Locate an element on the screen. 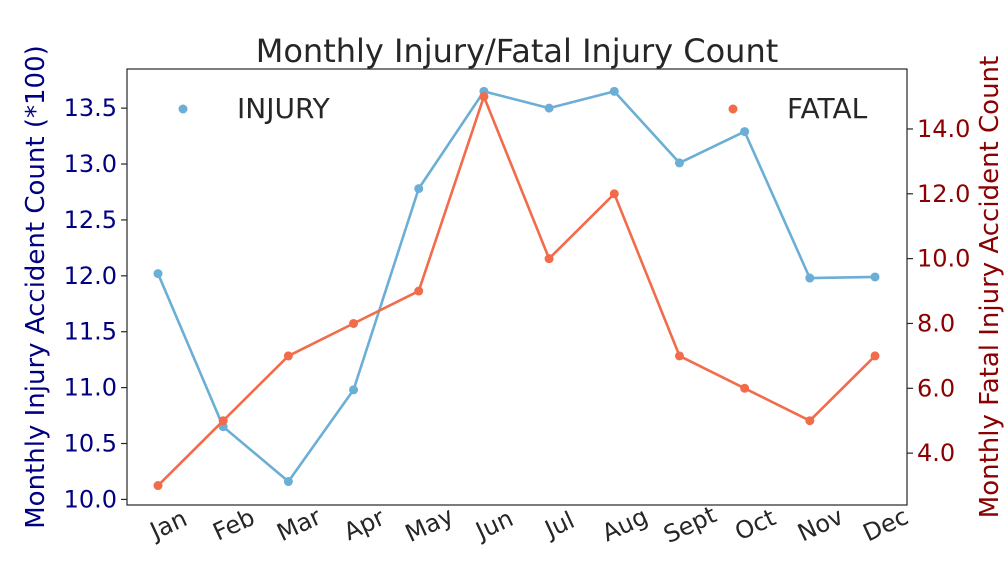 Image resolution: width=1008 pixels, height=576 pixels. left-y-axis-title: Monthly Injury Accident Count (*100) is located at coordinates (36, 287).